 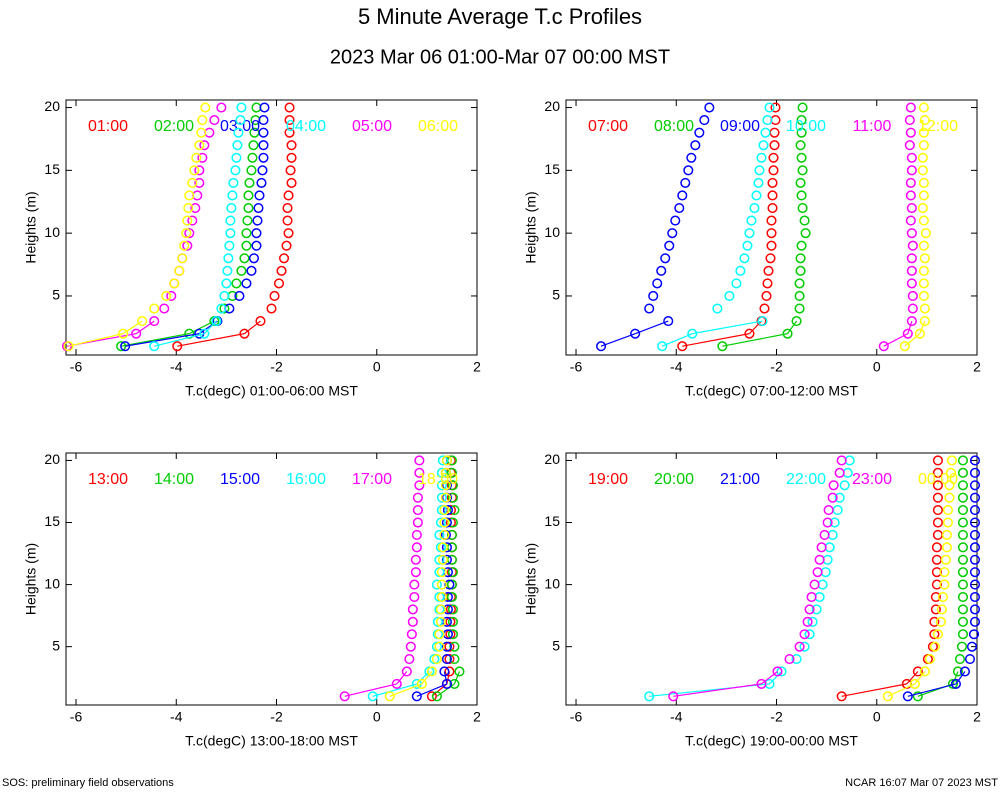 I want to click on x-tick-label: -6, so click(x=76, y=717).